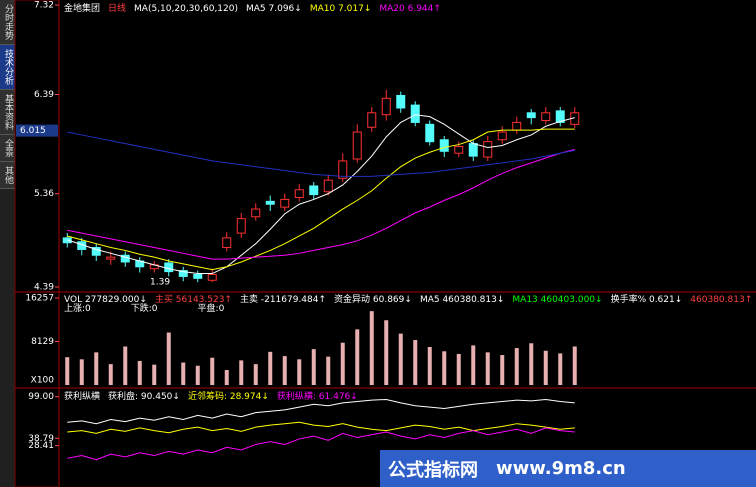  I want to click on y-tick-label: 5.36, so click(44, 194).